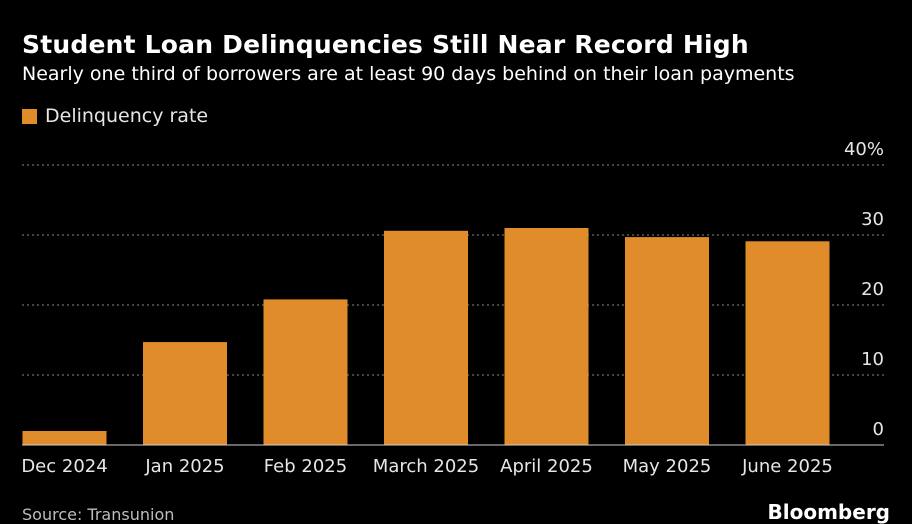 The width and height of the screenshot is (912, 524). Describe the element at coordinates (546, 466) in the screenshot. I see `x-tick-label: April 2025` at that location.